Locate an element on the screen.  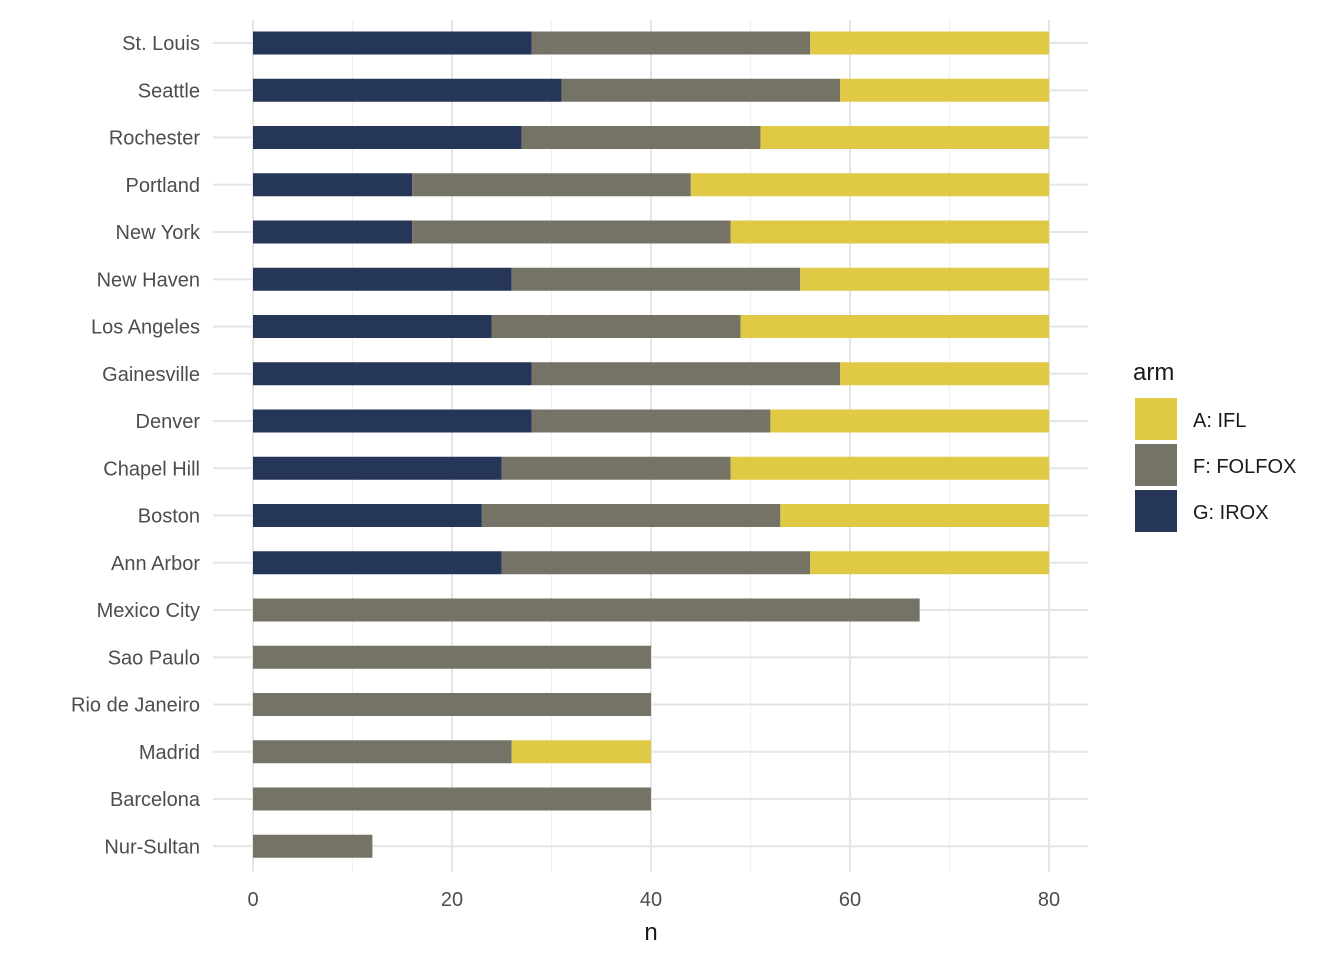
x-tick-labels: 0 20 40 60 80 is located at coordinates (653, 900).